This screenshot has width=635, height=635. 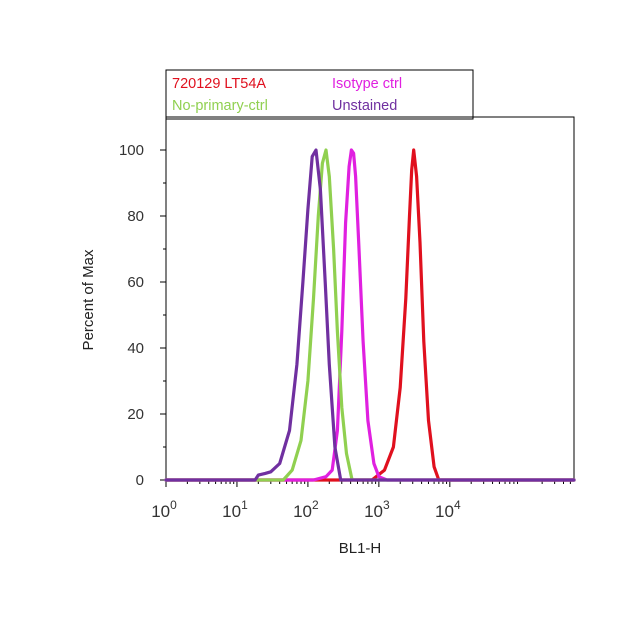 What do you see at coordinates (364, 106) in the screenshot?
I see `legend-label-series-4: Unstained` at bounding box center [364, 106].